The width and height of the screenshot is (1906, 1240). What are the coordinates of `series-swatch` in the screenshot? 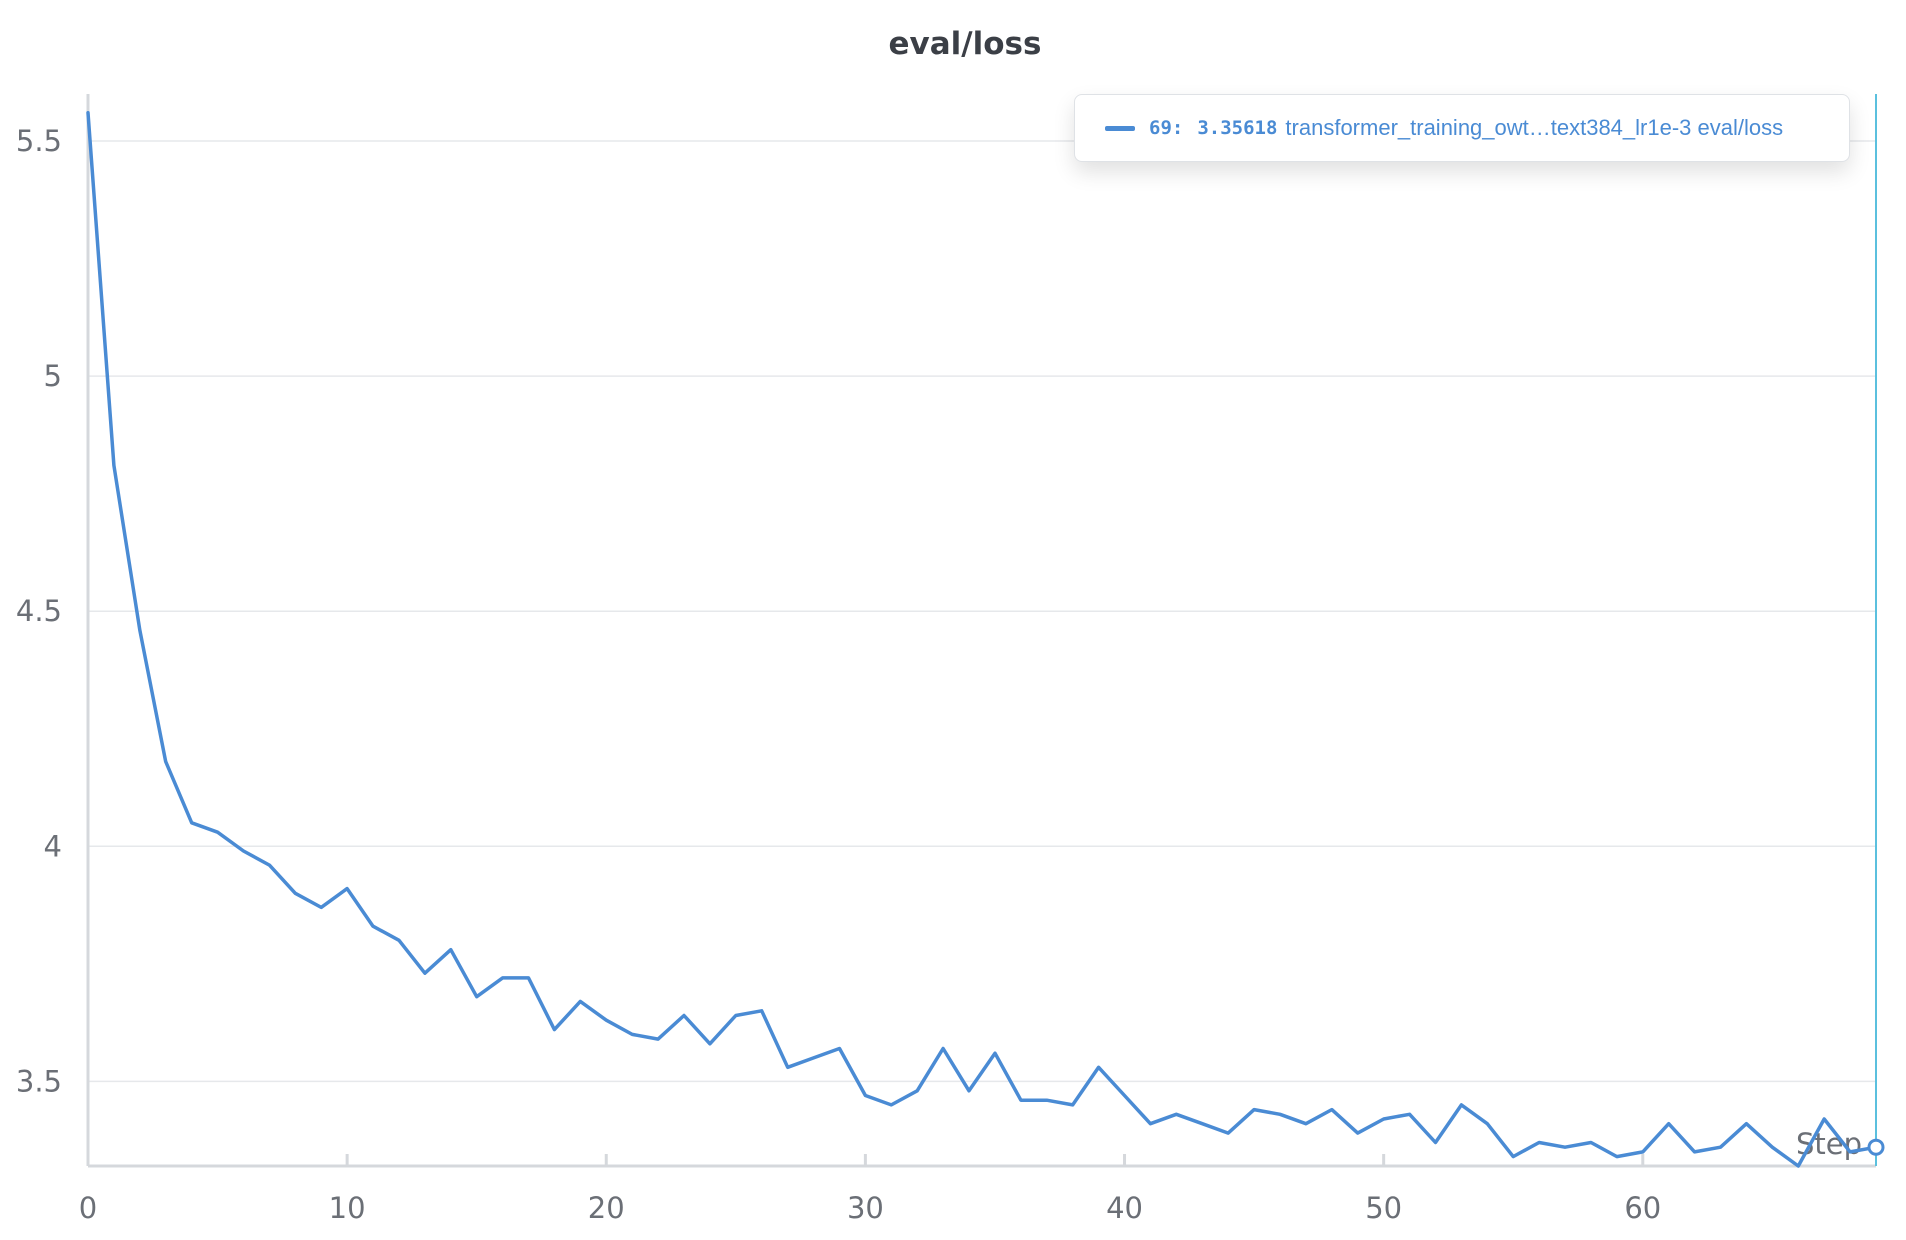 It's located at (1120, 128).